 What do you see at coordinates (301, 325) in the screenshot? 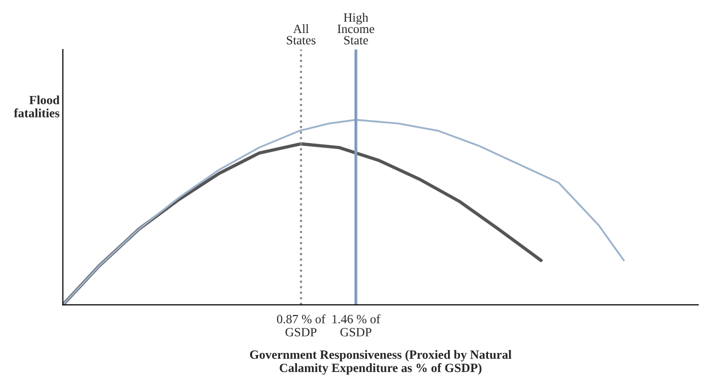
I see `x-tick-label: 0.87 % of GSDP` at bounding box center [301, 325].